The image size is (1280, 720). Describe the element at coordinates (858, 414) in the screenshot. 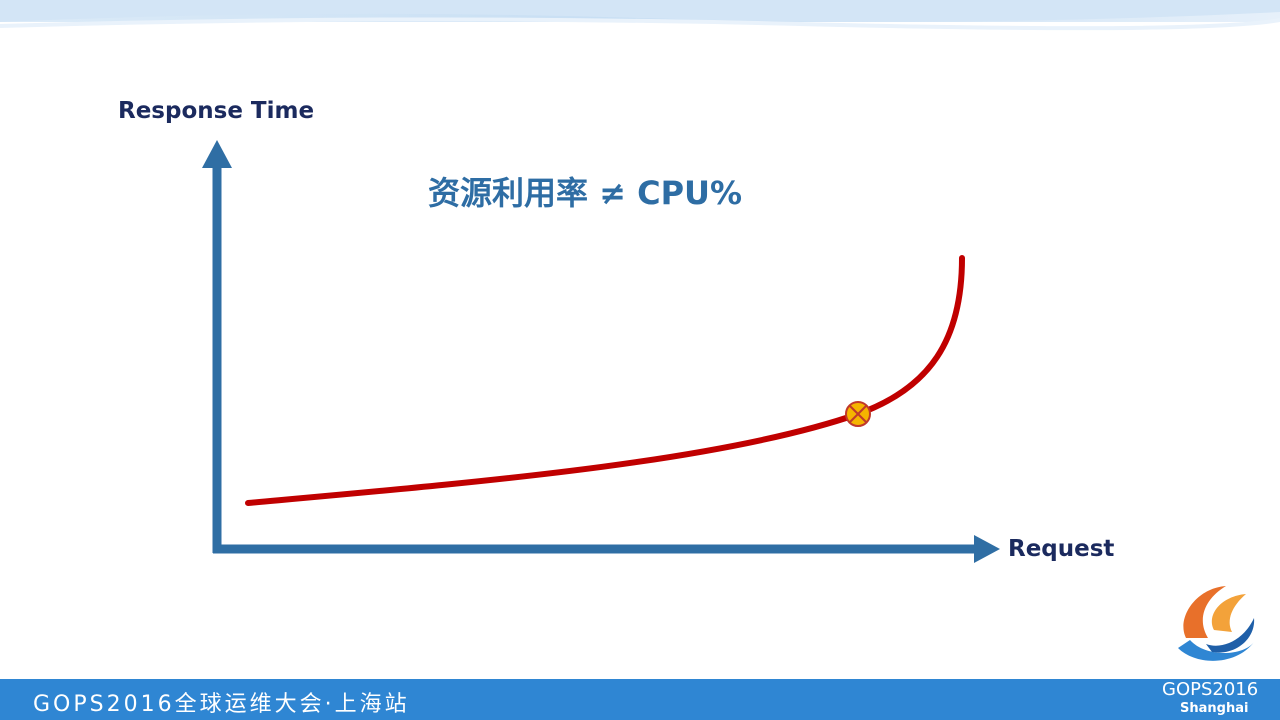

I see `circled-x-icon` at that location.